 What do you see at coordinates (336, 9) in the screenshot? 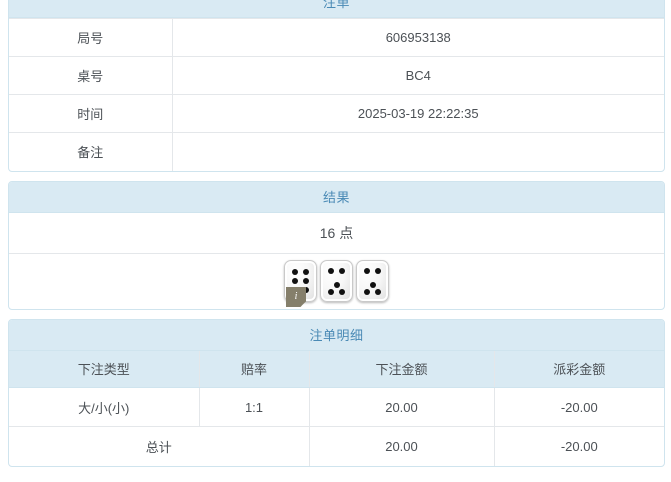
I see `order-panel-title: 注单` at bounding box center [336, 9].